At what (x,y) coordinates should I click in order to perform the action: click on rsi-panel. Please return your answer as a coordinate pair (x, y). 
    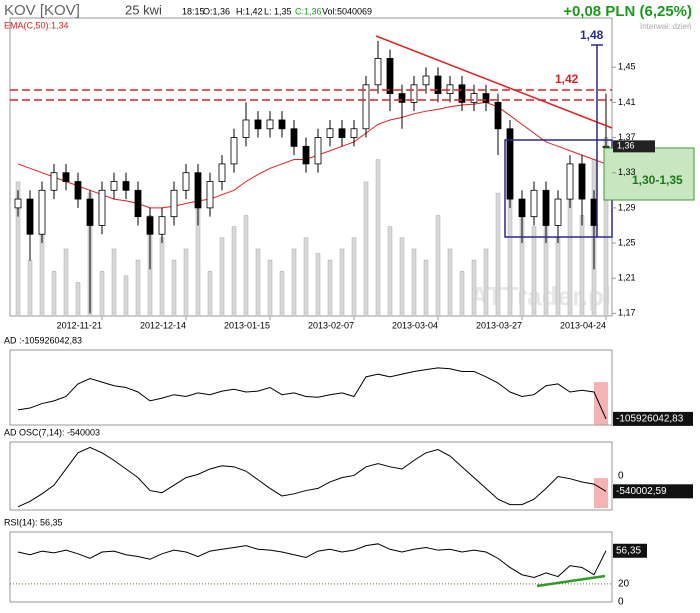
    Looking at the image, I should click on (311, 567).